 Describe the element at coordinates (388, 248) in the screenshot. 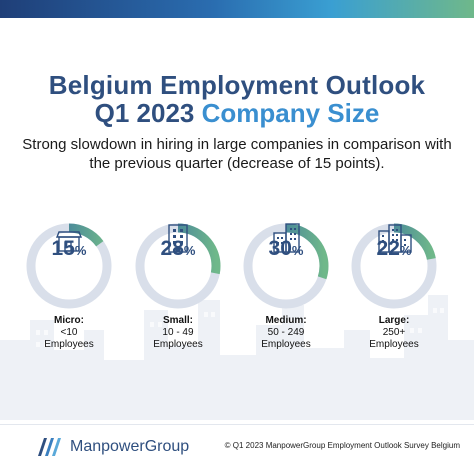

I see `percentage-number: 22` at that location.